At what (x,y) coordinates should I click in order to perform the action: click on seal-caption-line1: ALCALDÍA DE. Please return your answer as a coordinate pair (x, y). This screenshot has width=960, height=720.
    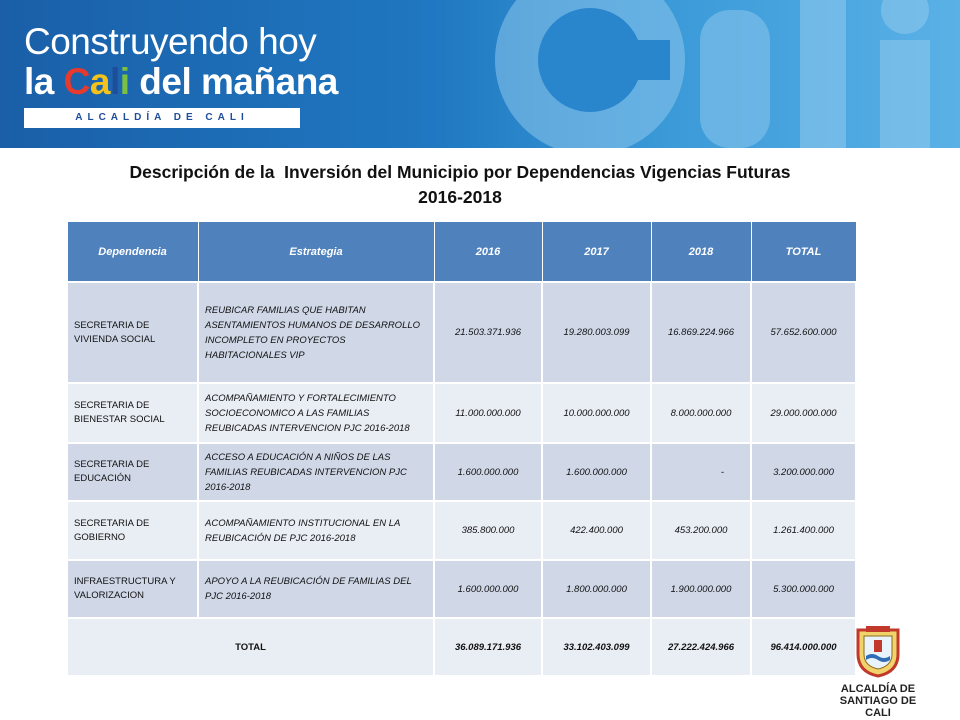
    Looking at the image, I should click on (878, 689).